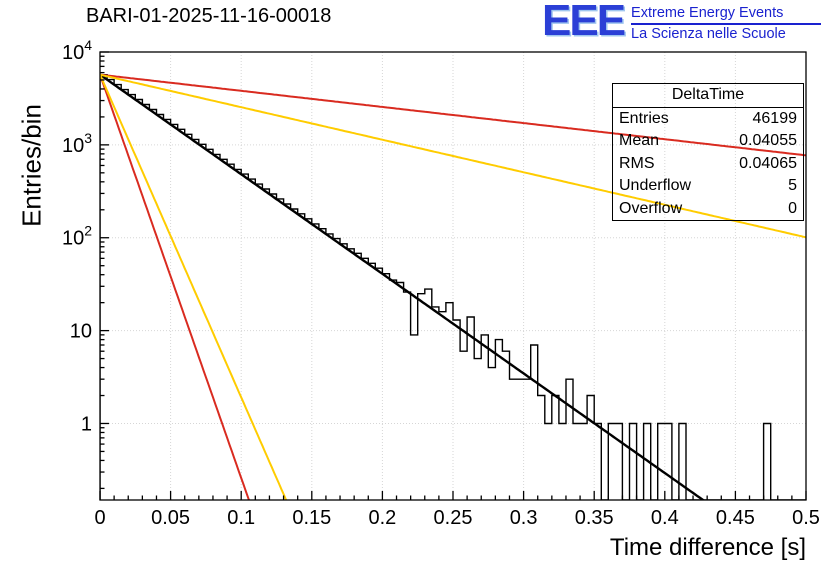 Image resolution: width=836 pixels, height=572 pixels. Describe the element at coordinates (792, 208) in the screenshot. I see `stats-value: 0` at that location.